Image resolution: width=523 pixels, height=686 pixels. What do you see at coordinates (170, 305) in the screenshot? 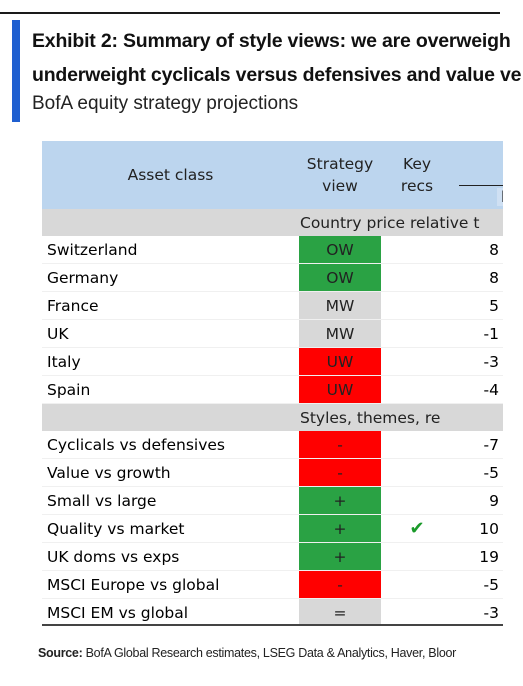
I see `asset-name-cell: France` at bounding box center [170, 305].